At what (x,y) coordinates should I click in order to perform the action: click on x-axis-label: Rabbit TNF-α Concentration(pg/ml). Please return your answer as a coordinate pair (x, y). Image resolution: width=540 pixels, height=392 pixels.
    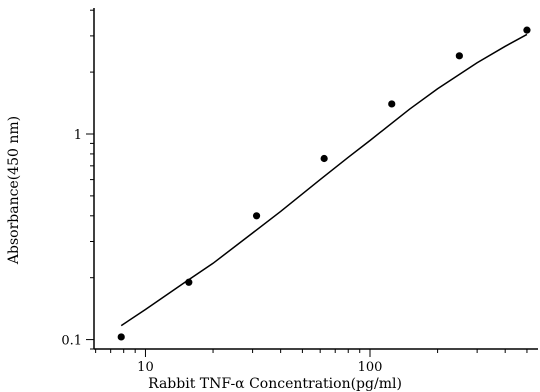
    Looking at the image, I should click on (275, 384).